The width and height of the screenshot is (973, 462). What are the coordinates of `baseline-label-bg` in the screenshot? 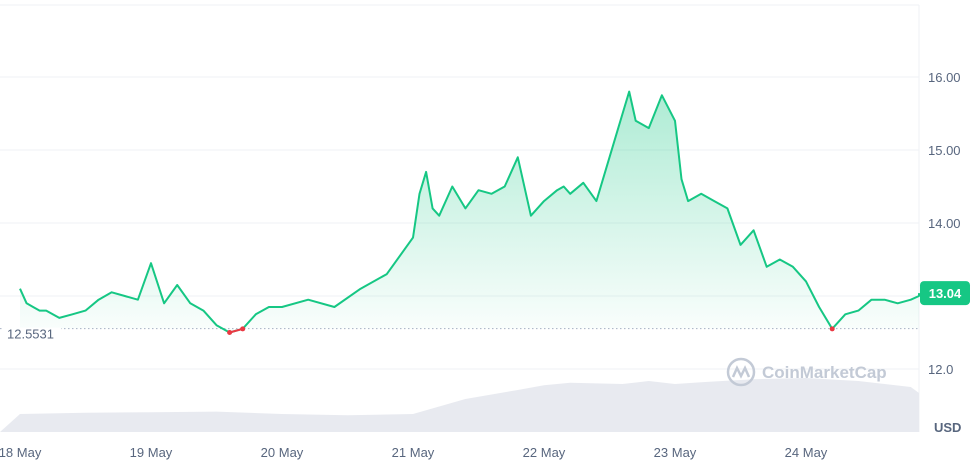 It's located at (32, 335).